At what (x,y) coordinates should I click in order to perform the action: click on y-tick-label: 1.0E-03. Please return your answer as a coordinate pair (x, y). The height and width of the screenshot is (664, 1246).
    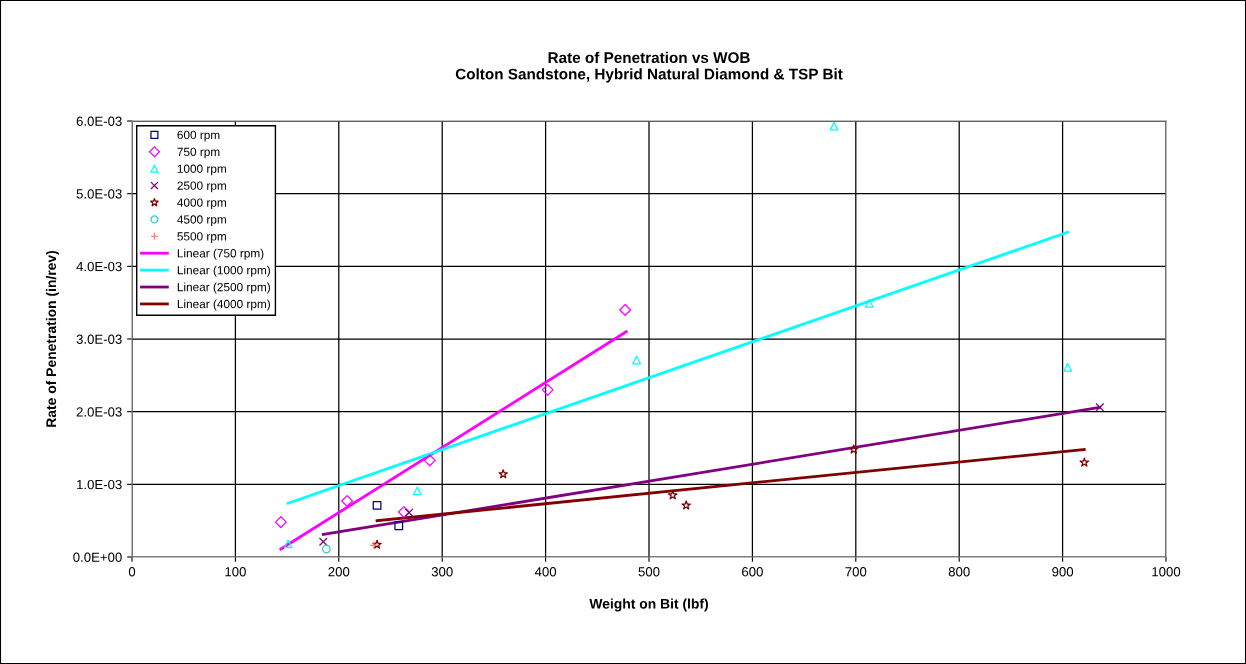
    Looking at the image, I should click on (99, 484).